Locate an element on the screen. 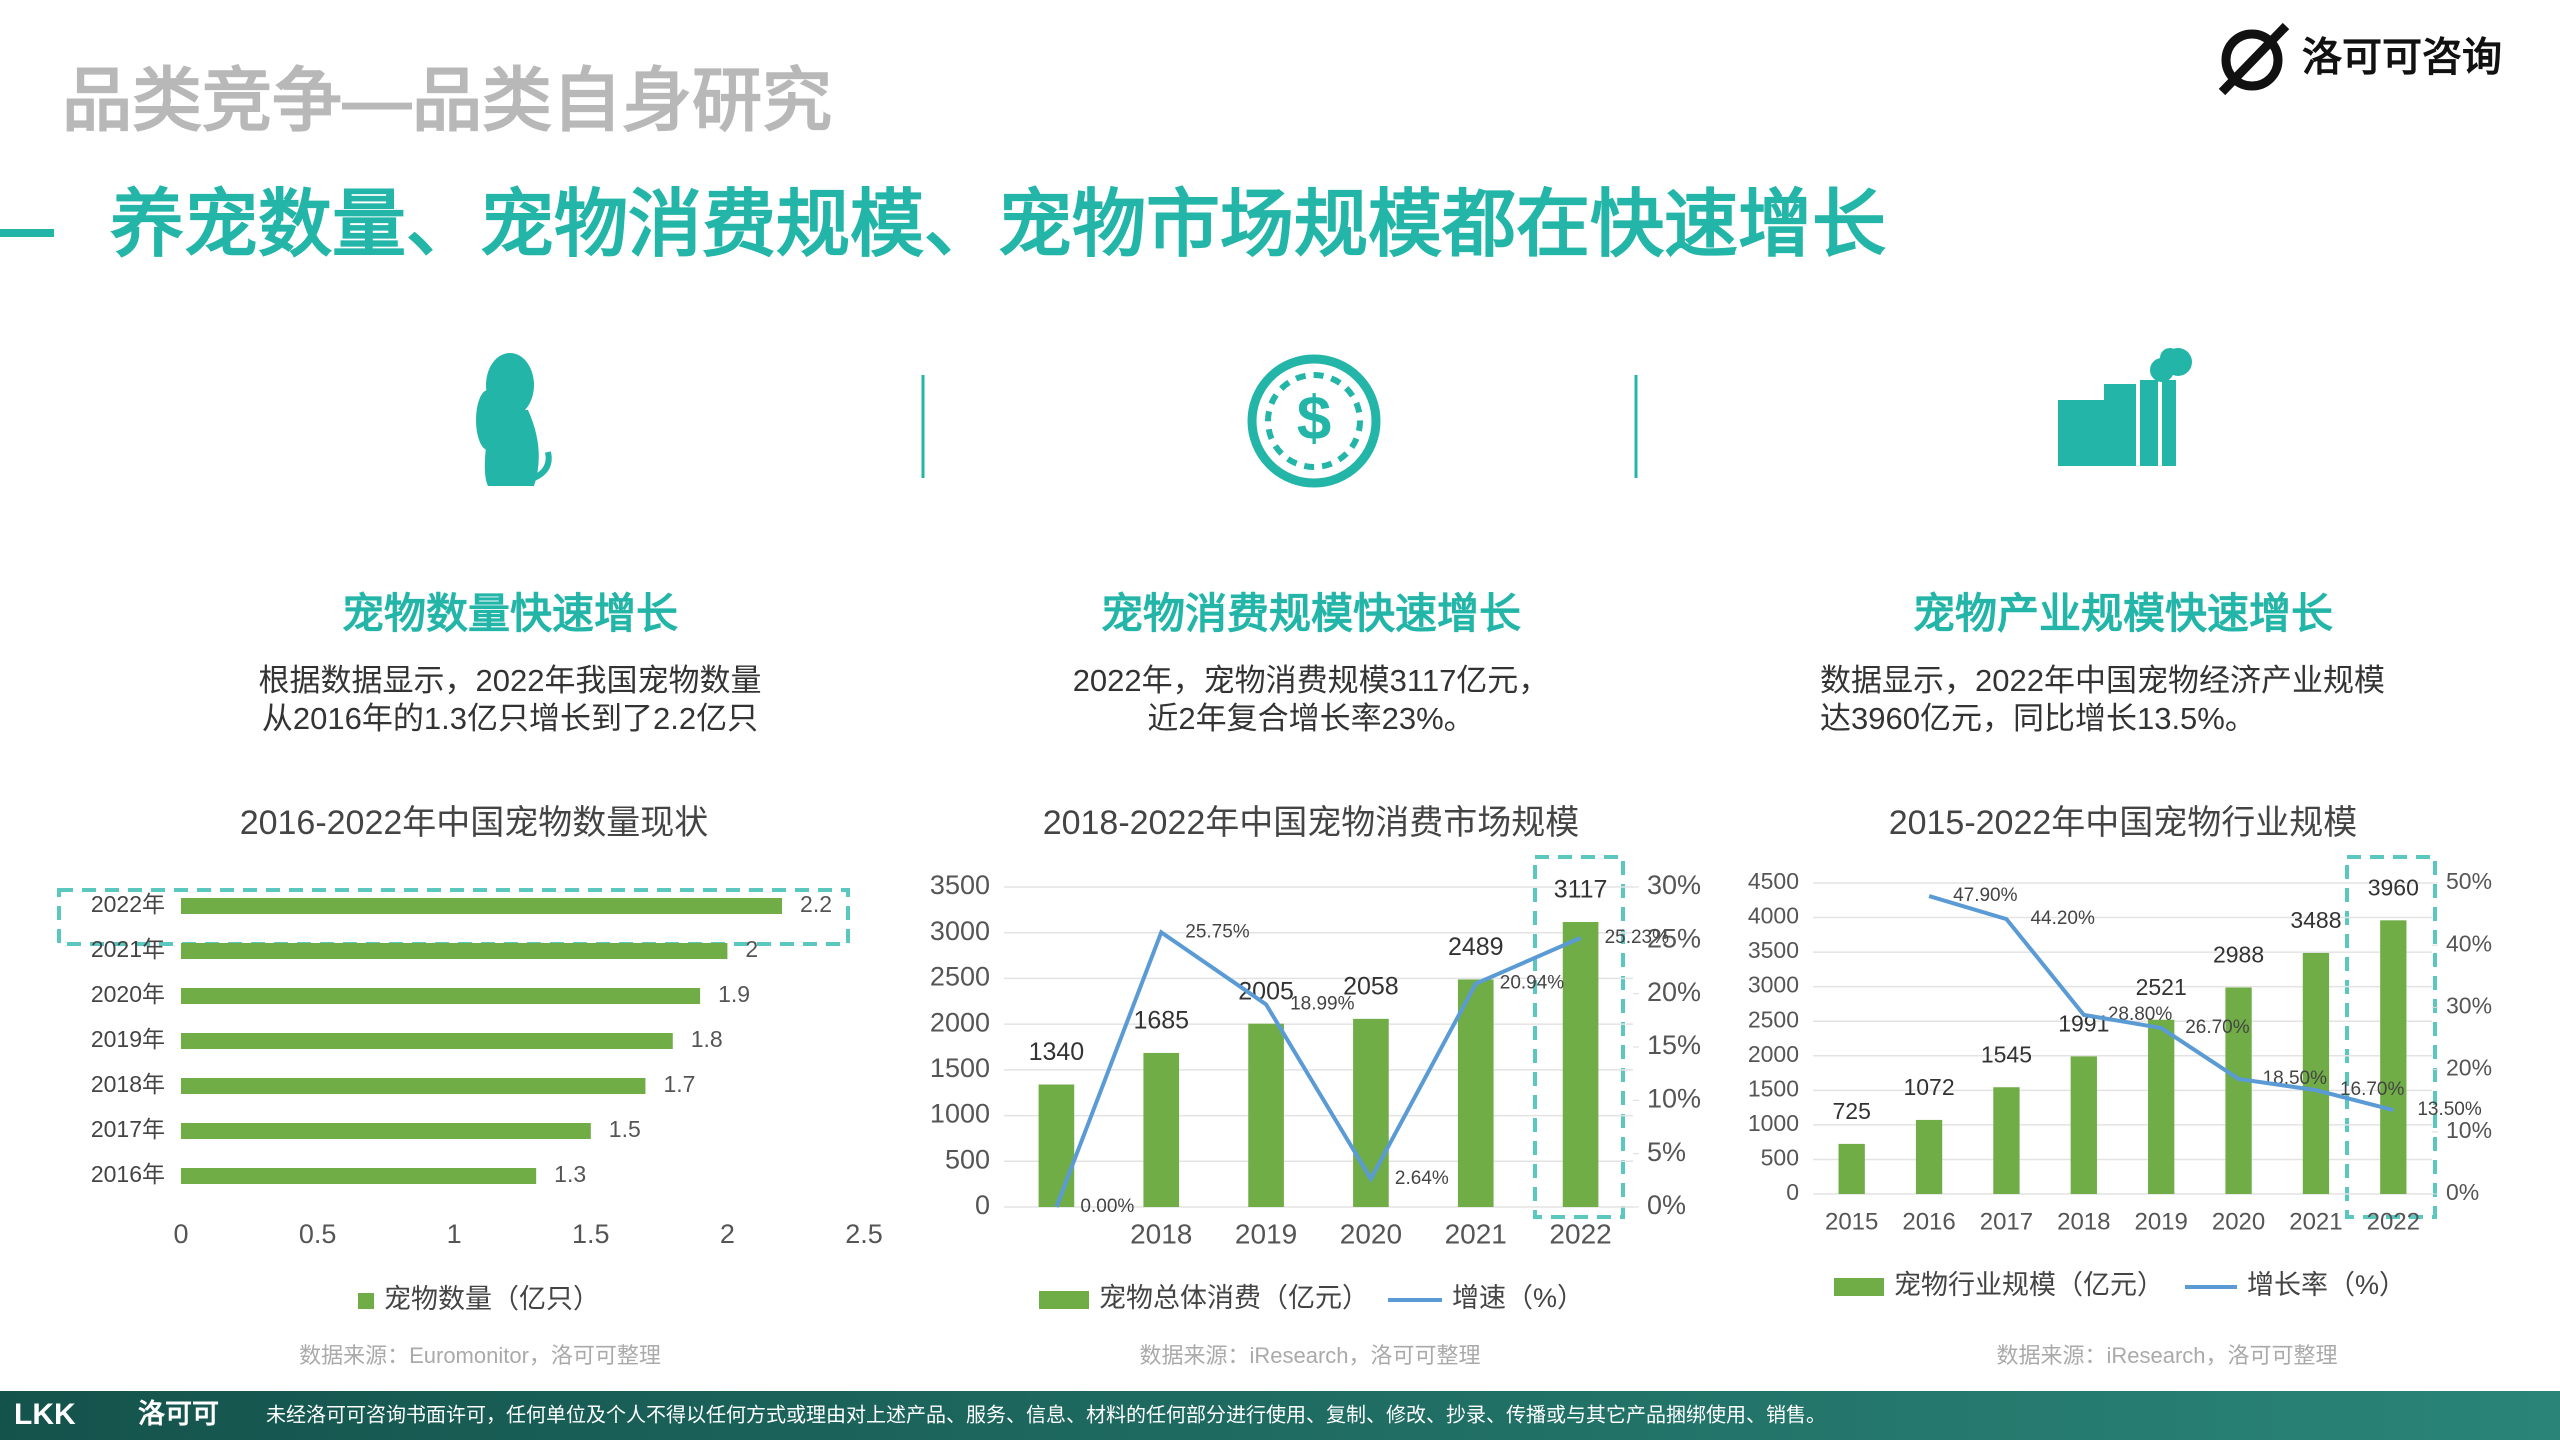  dog-icon is located at coordinates (514, 419).